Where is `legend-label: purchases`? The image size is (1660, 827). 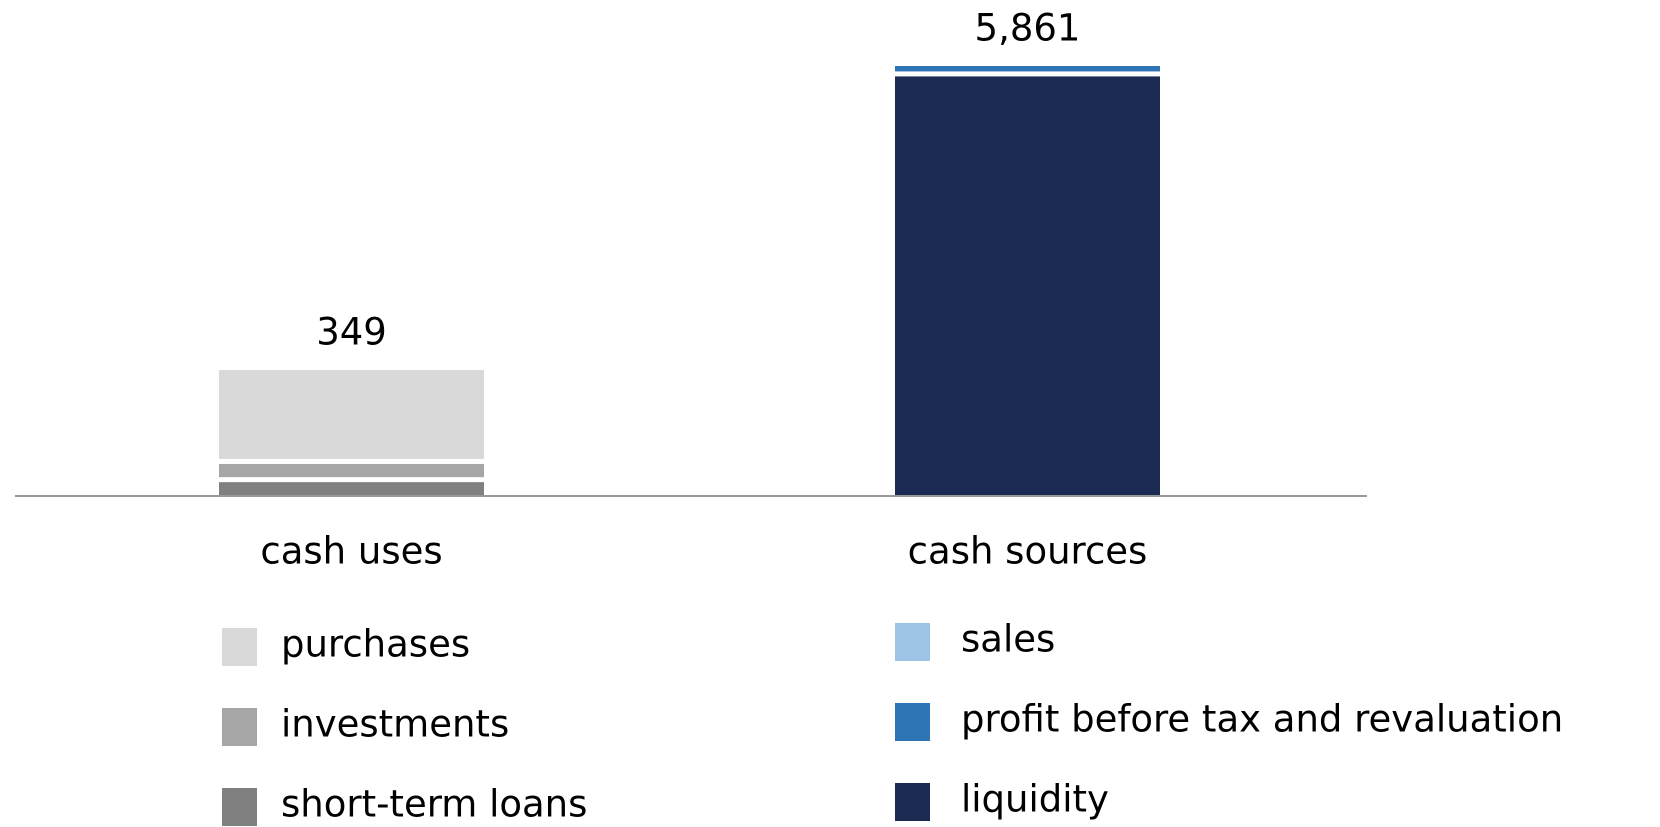
legend-label: purchases is located at coordinates (375, 644).